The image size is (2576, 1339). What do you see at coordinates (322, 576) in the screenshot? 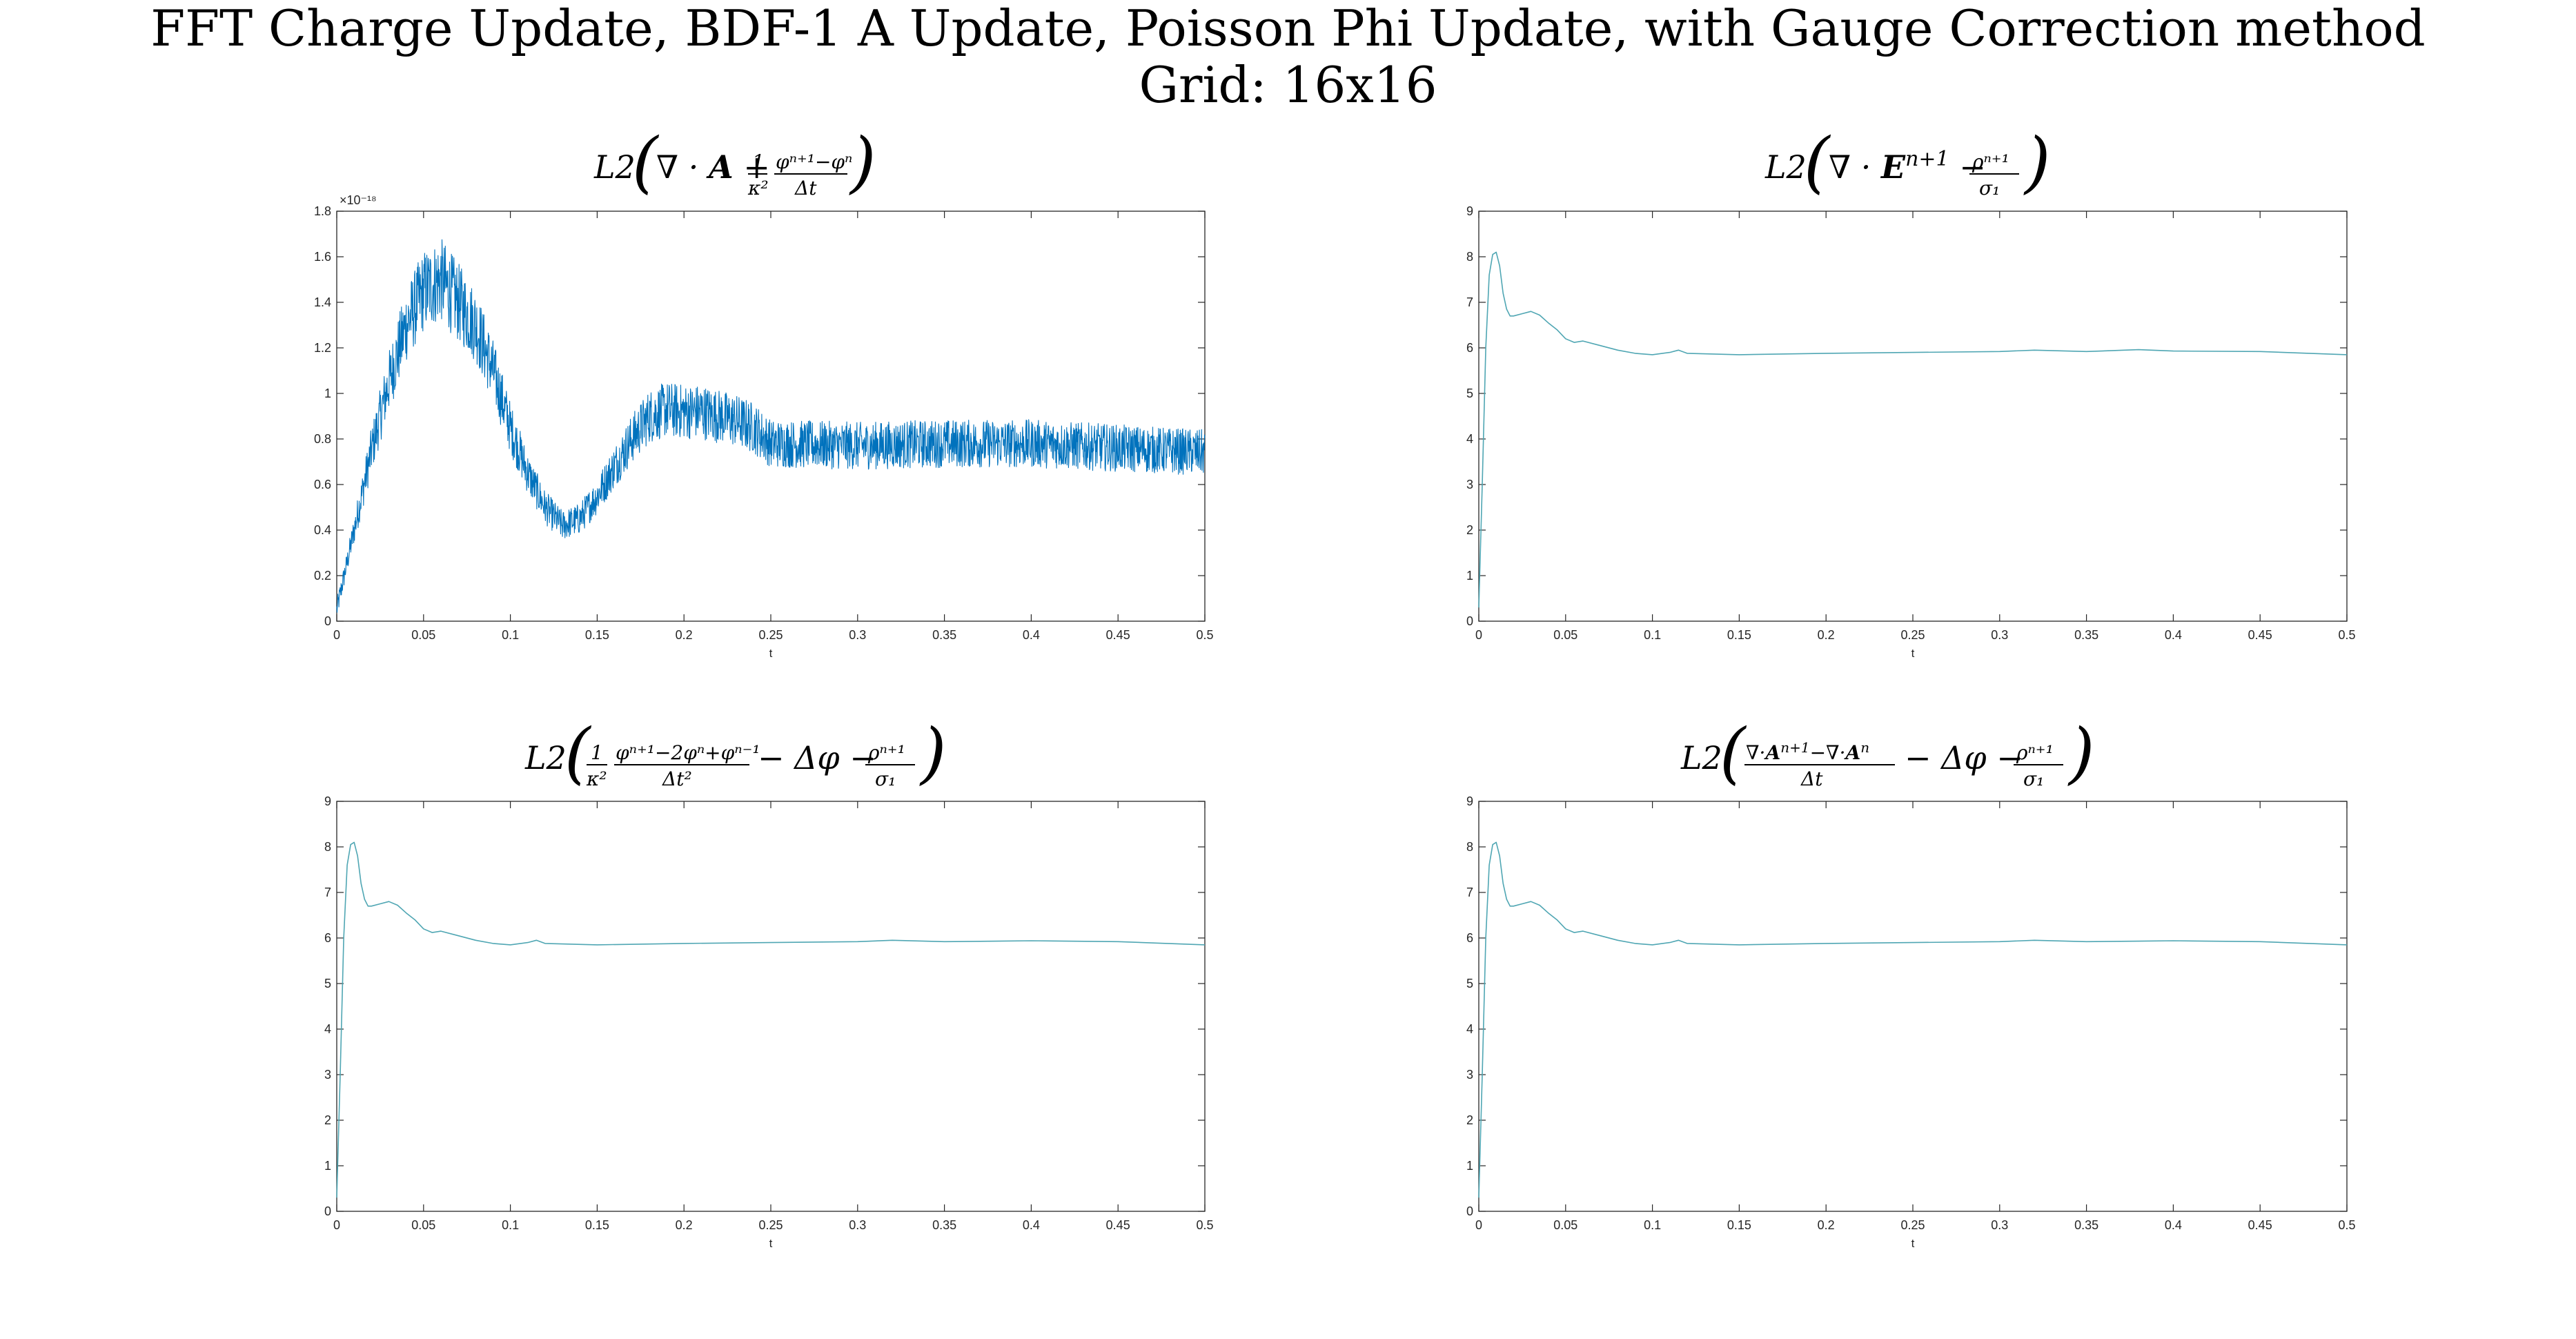
I see `y-tick-label: 0.2` at bounding box center [322, 576].